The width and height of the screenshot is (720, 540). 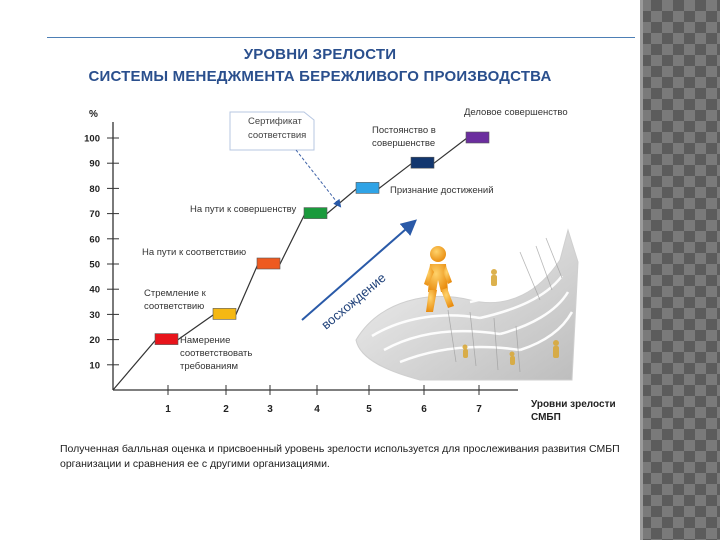 What do you see at coordinates (94, 365) in the screenshot?
I see `y-tick-label: 10` at bounding box center [94, 365].